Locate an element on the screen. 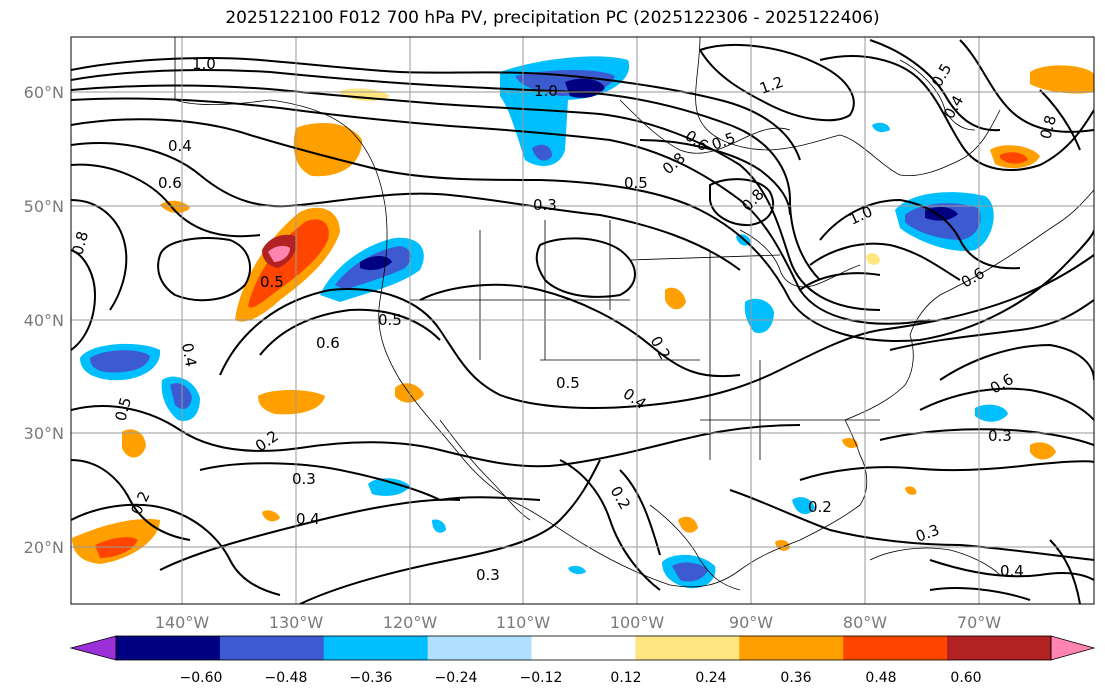 The image size is (1105, 698). lon-label: 100°W is located at coordinates (637, 622).